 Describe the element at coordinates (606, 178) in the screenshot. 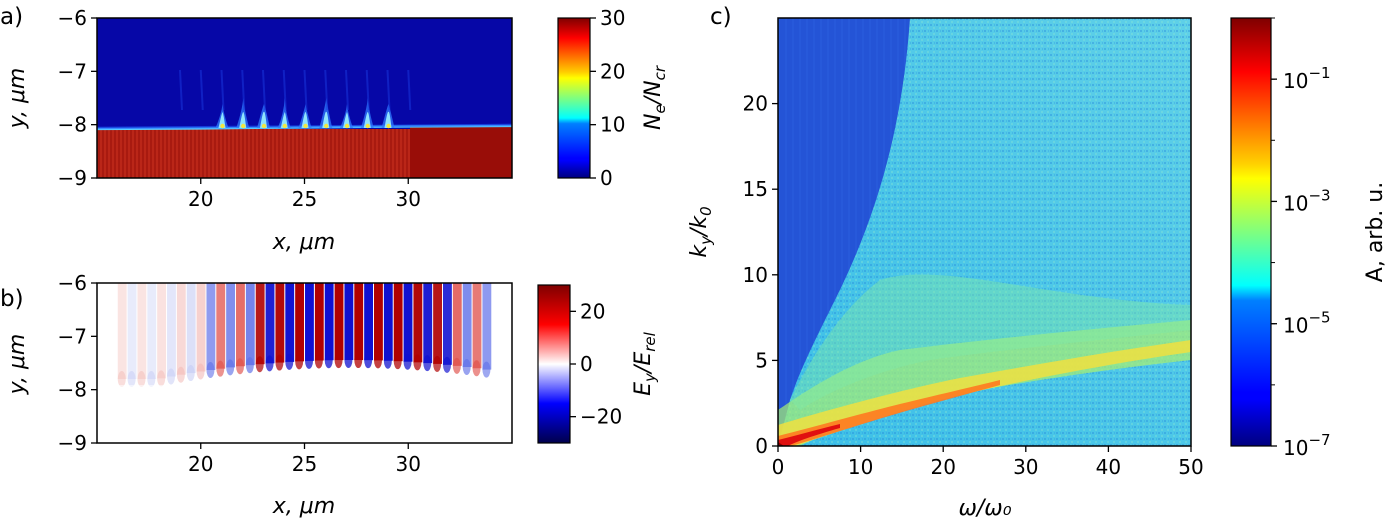

I see `colorbar-a-tick-label: 0` at that location.